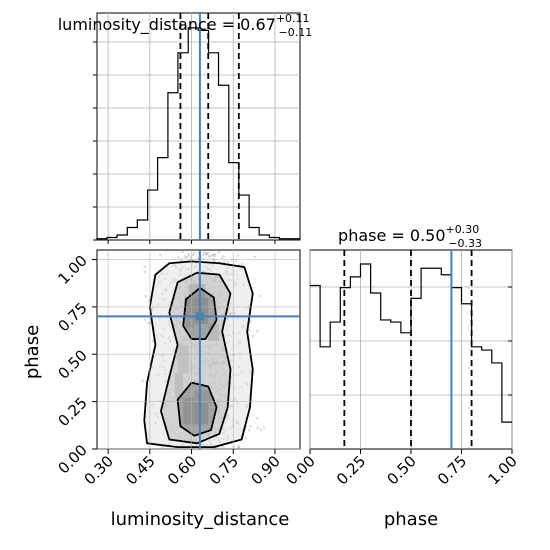  I want to click on luminosity-distance-tick-labels: 0.30 0.45 0.60 0.75 0.90, so click(182, 470).